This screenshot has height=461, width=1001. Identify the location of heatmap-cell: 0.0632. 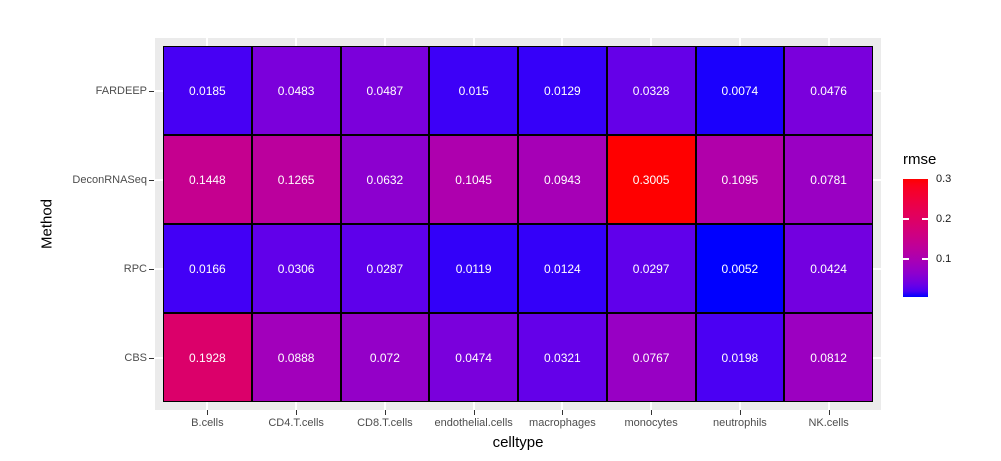
(385, 179).